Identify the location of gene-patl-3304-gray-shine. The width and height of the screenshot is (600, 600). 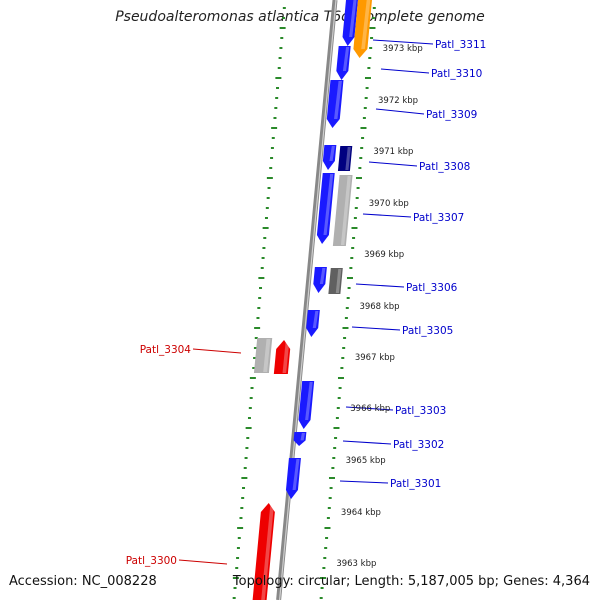
(267, 355).